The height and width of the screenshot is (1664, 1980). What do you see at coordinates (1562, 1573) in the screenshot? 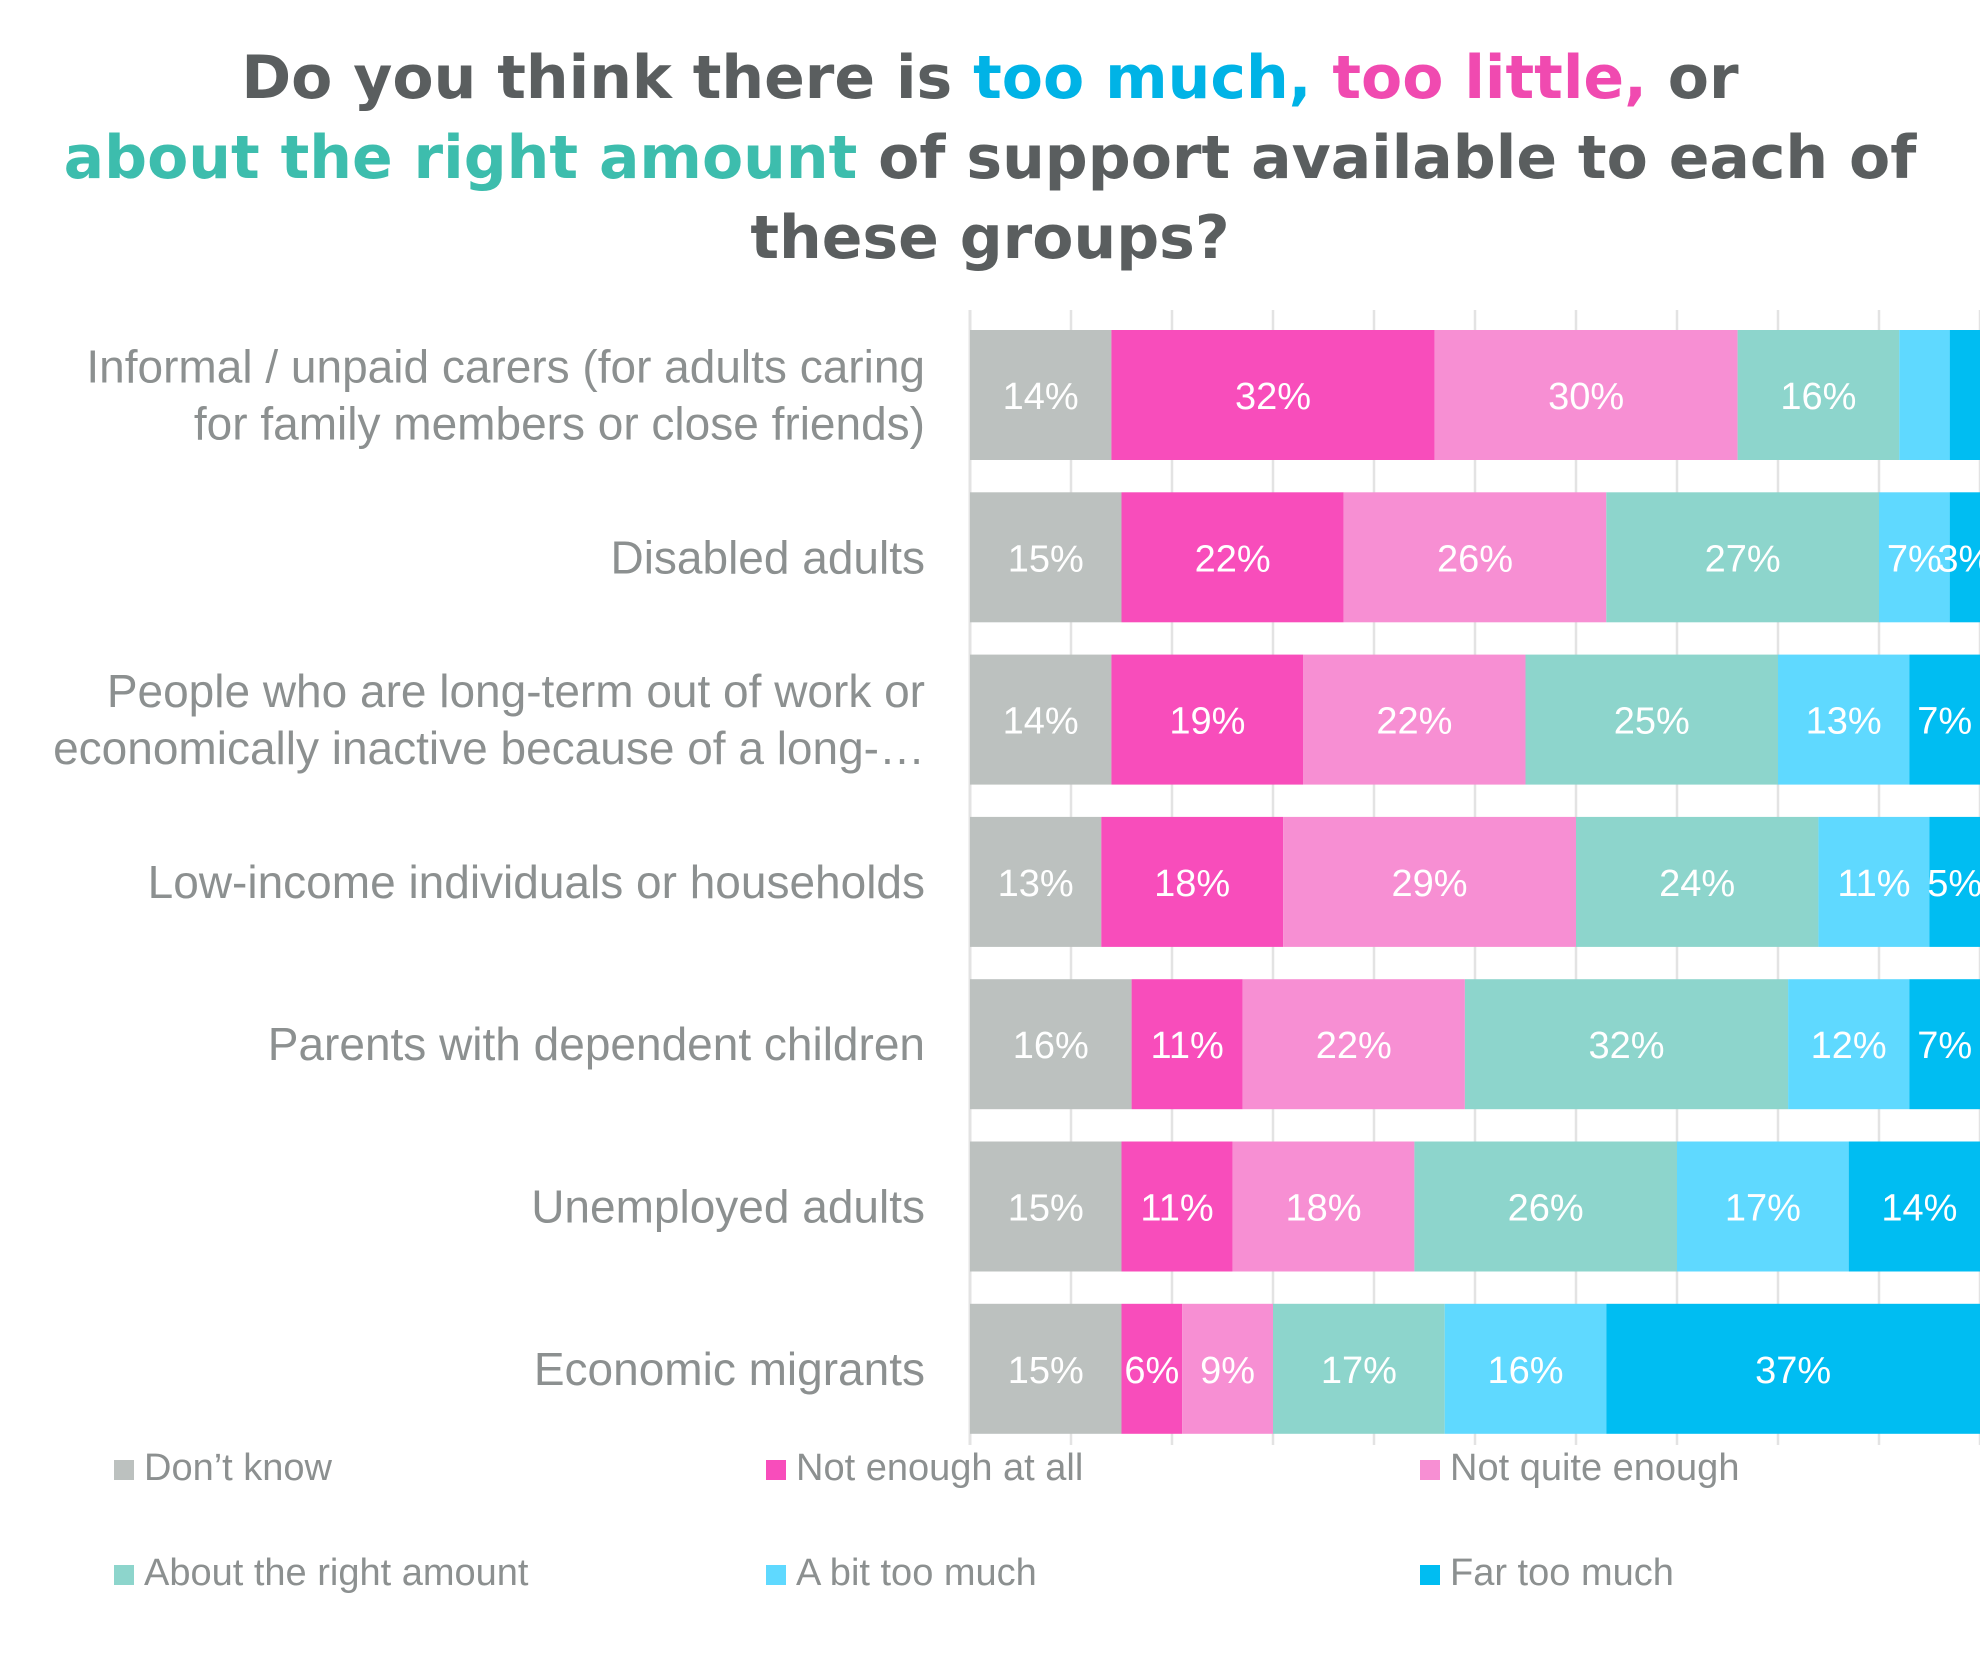
I see `legend-label: Far too much` at bounding box center [1562, 1573].